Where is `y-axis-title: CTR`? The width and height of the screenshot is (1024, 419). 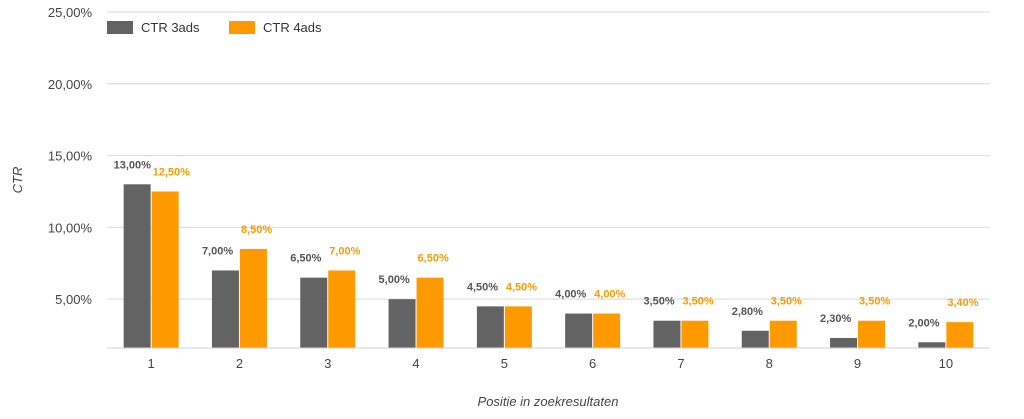 y-axis-title: CTR is located at coordinates (17, 180).